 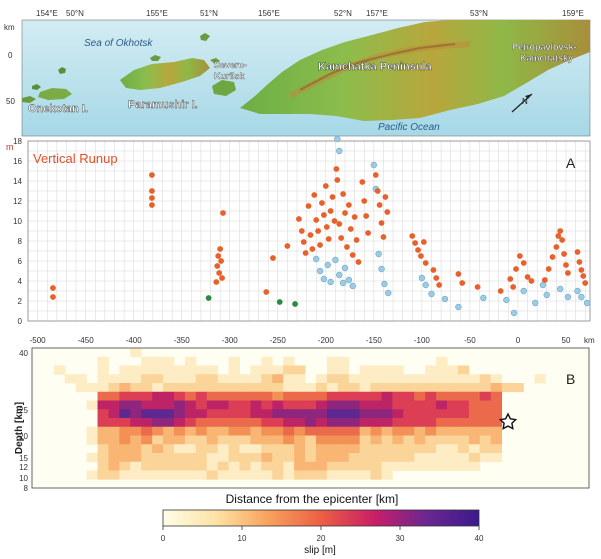 I want to click on slip-panel-letter: B, so click(x=570, y=379).